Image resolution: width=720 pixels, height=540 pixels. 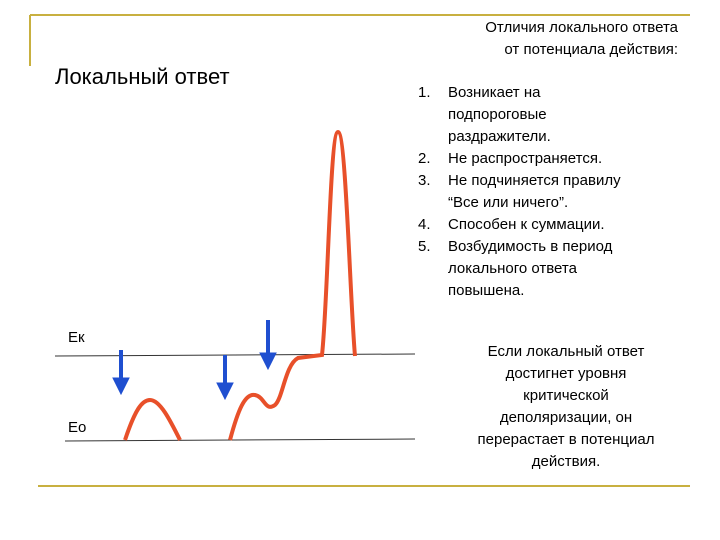 I want to click on list-number: 1., so click(x=424, y=92).